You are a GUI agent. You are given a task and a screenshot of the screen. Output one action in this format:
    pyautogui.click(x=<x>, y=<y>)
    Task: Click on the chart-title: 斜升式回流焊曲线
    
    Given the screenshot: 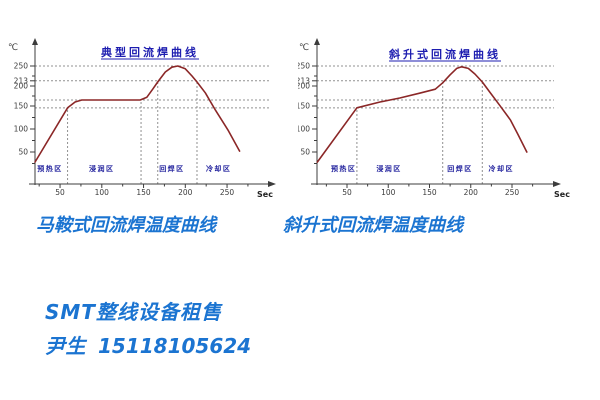 What is the action you would take?
    pyautogui.click(x=444, y=54)
    